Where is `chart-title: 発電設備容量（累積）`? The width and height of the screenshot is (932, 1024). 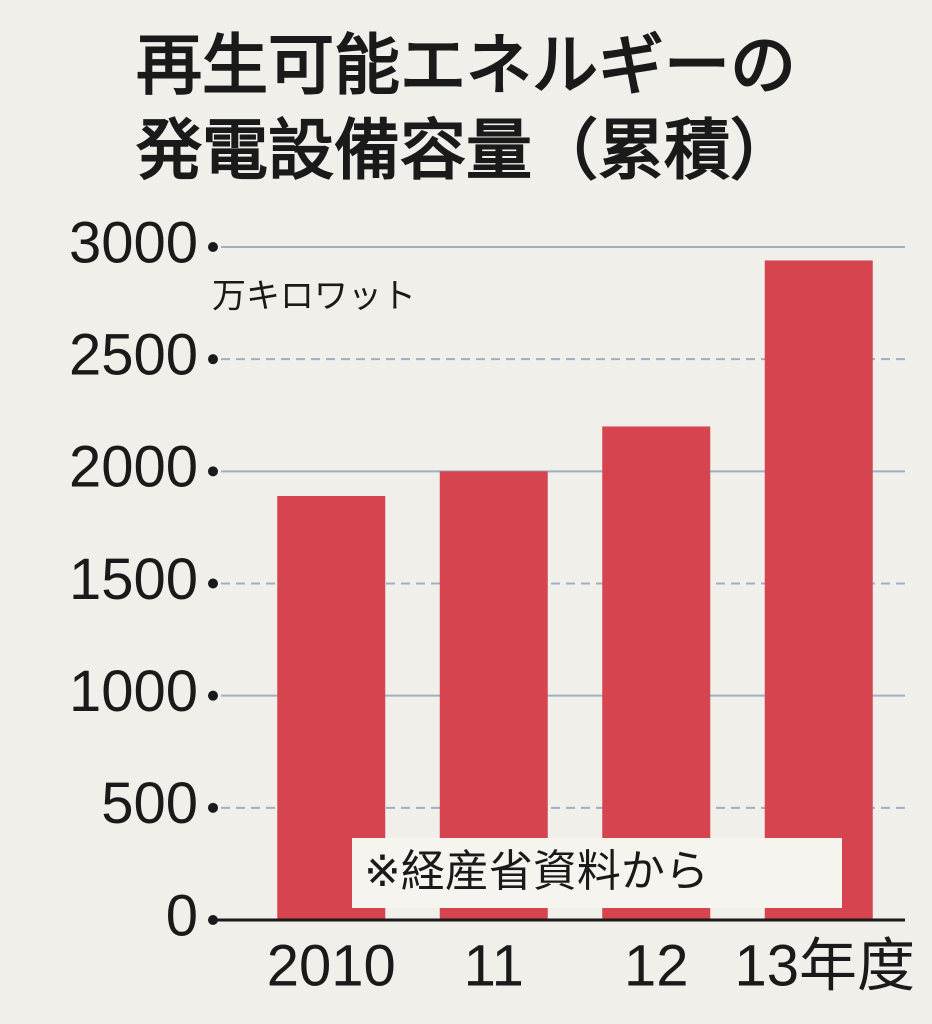 chart-title: 発電設備容量（累積） is located at coordinates (466, 150).